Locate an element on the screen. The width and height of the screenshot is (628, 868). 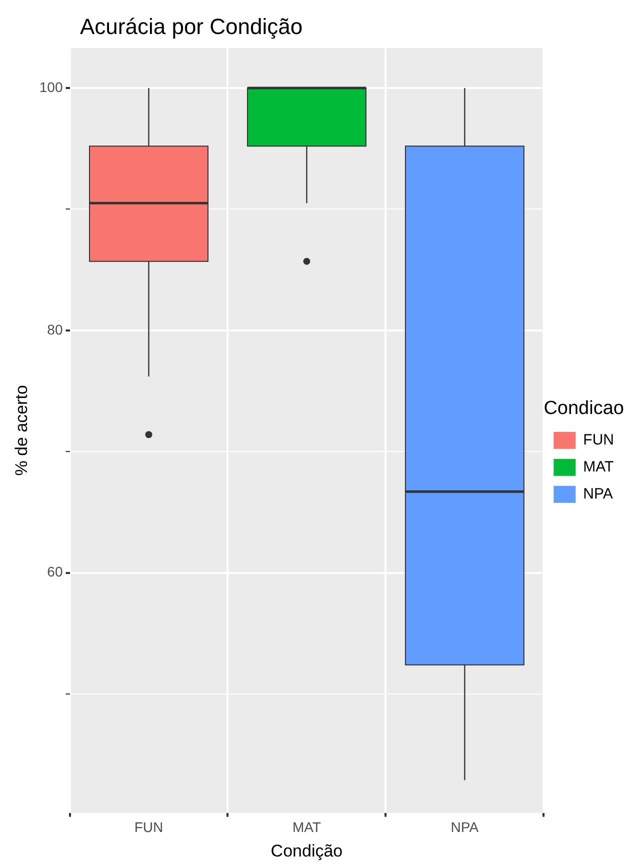
y-tick-label: 60 is located at coordinates (55, 572).